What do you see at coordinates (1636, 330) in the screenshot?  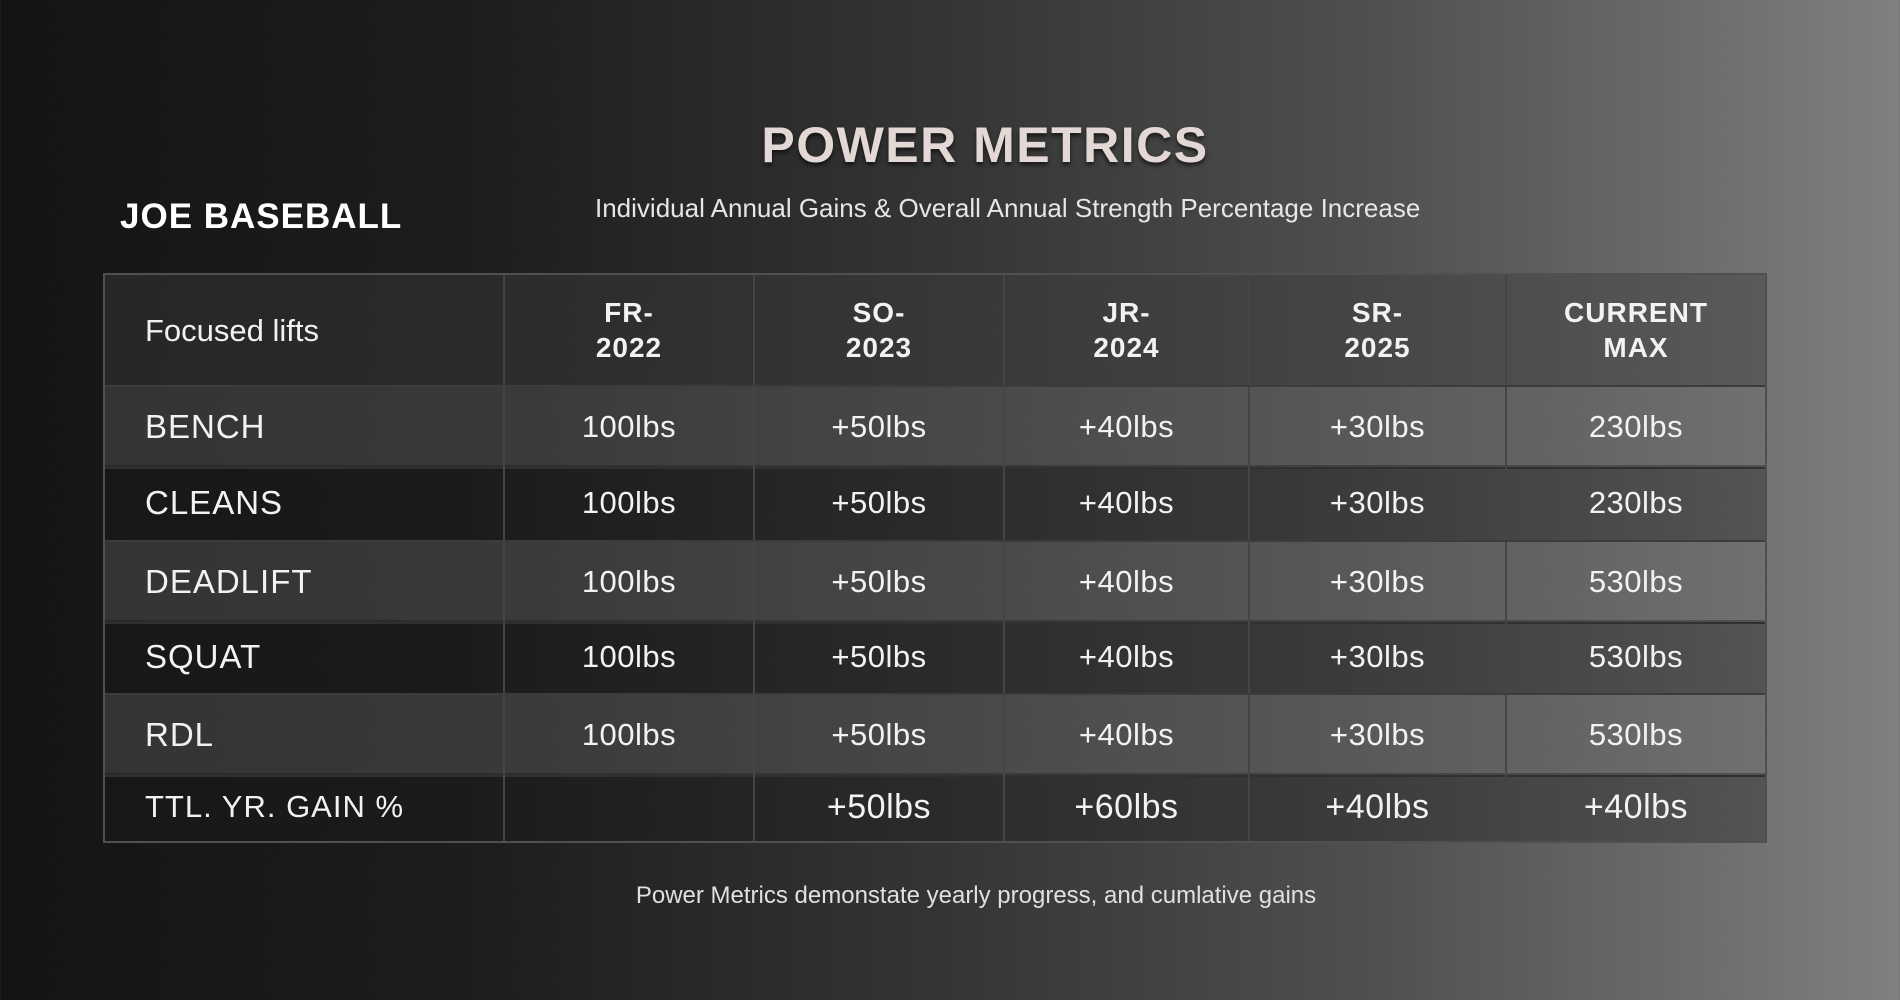 I see `header-current-max: CURRENT MAX` at bounding box center [1636, 330].